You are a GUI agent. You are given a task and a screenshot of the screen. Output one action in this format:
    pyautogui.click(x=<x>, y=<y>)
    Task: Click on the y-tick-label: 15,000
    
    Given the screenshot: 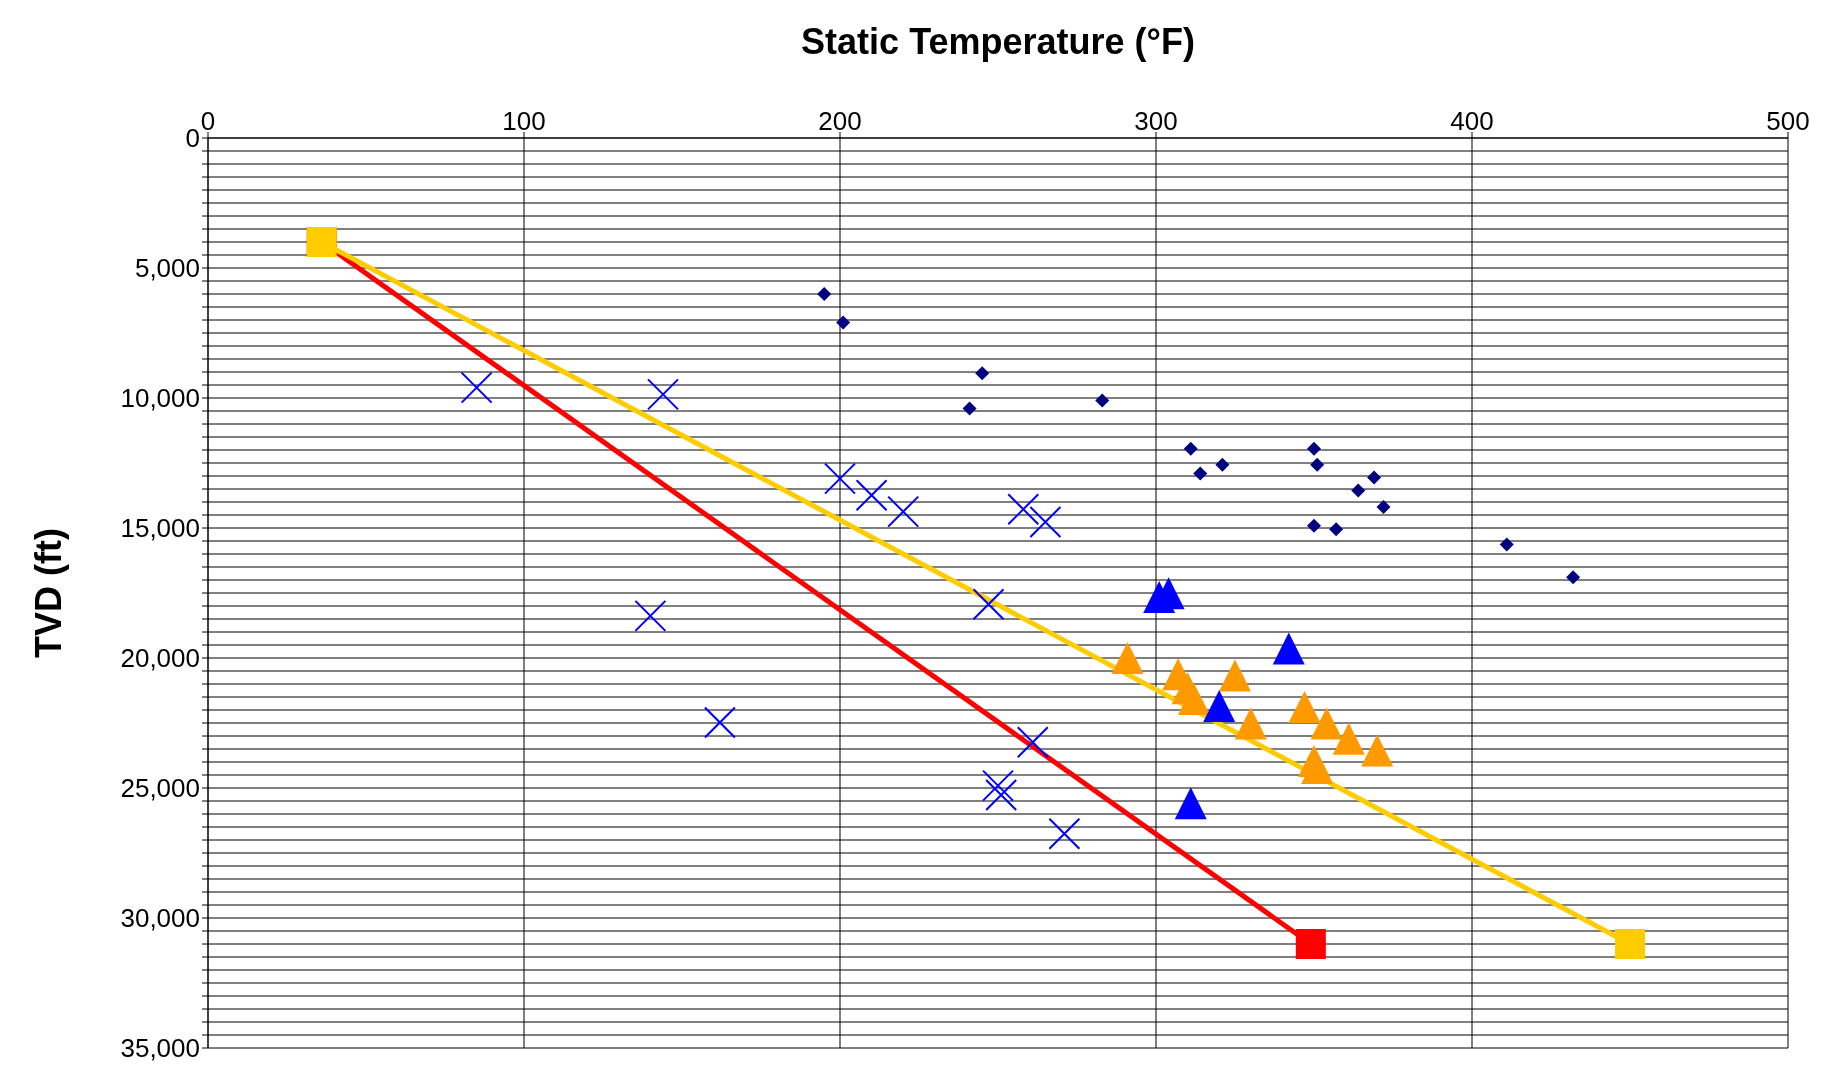 What is the action you would take?
    pyautogui.click(x=160, y=528)
    